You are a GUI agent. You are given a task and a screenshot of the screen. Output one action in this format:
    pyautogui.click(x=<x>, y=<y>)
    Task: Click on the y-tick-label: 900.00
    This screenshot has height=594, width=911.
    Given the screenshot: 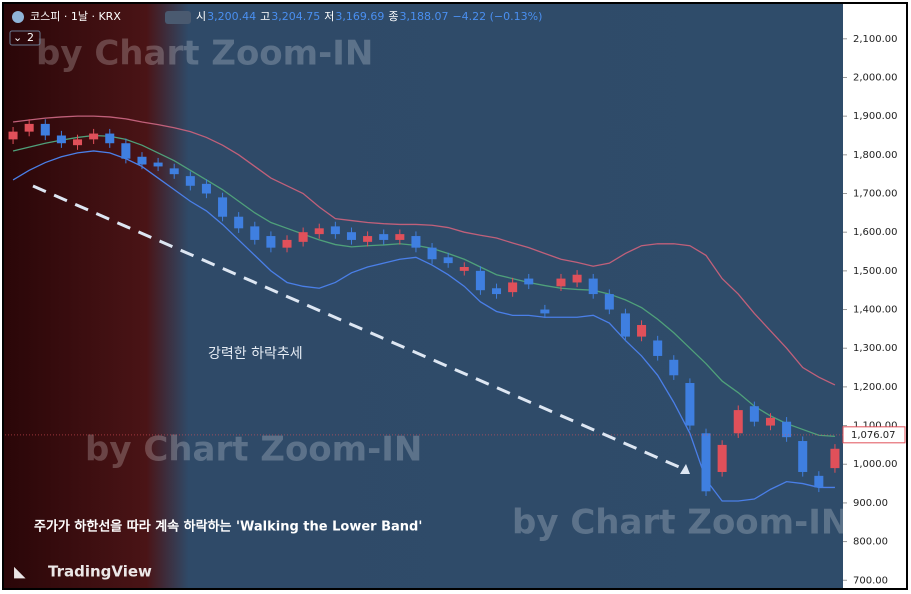 What is the action you would take?
    pyautogui.click(x=870, y=503)
    